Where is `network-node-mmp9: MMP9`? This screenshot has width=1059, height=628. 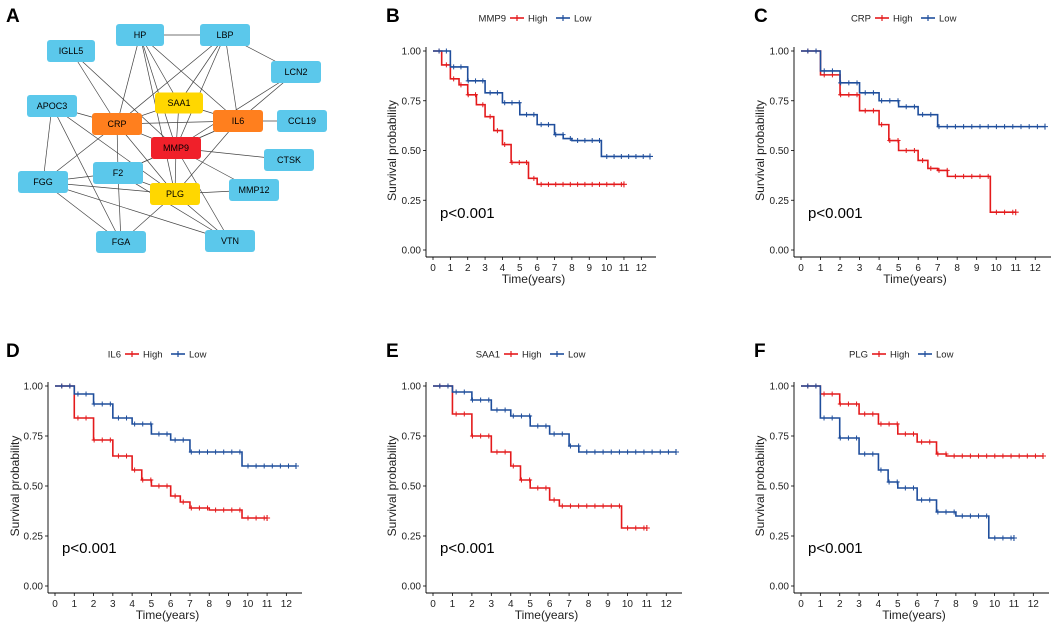
network-node-mmp9: MMP9 is located at coordinates (176, 148).